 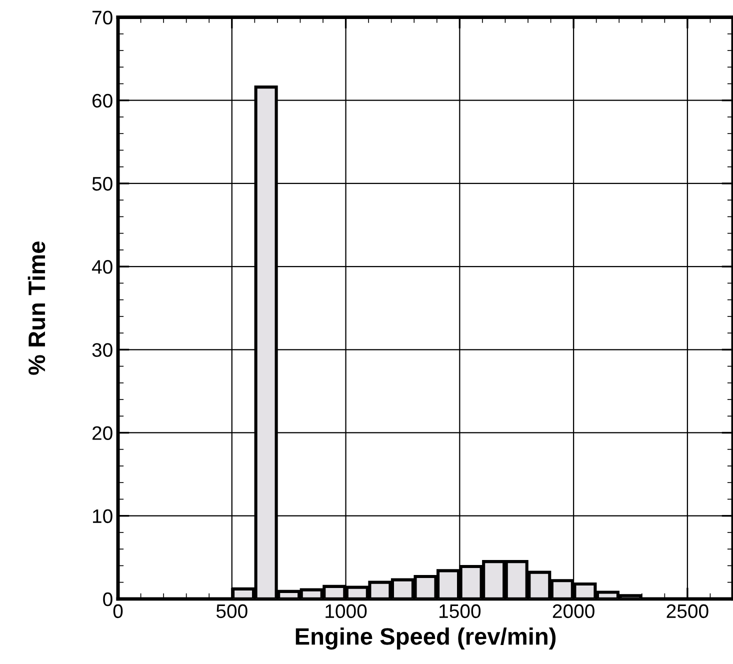 I want to click on x-tick-label: 1500, so click(x=460, y=611).